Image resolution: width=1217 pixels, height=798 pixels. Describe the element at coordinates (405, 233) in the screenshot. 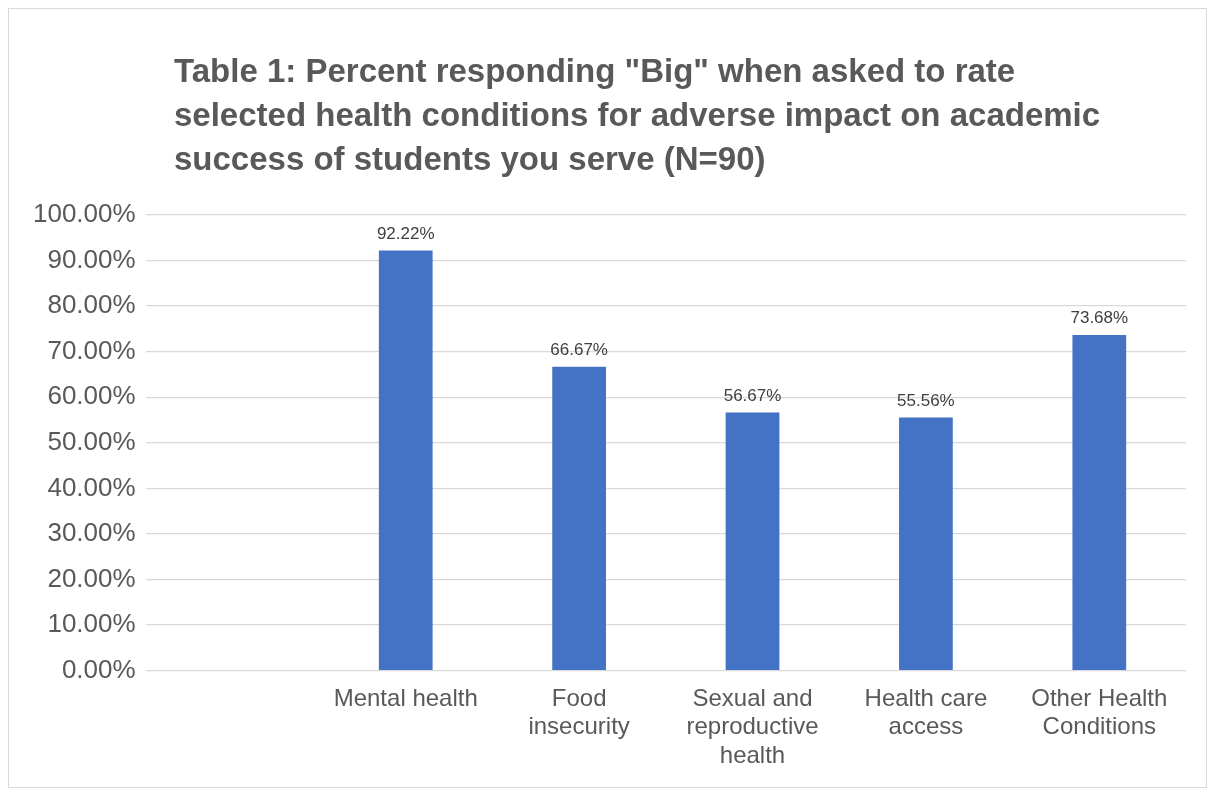

I see `data-label: 92.22%` at that location.